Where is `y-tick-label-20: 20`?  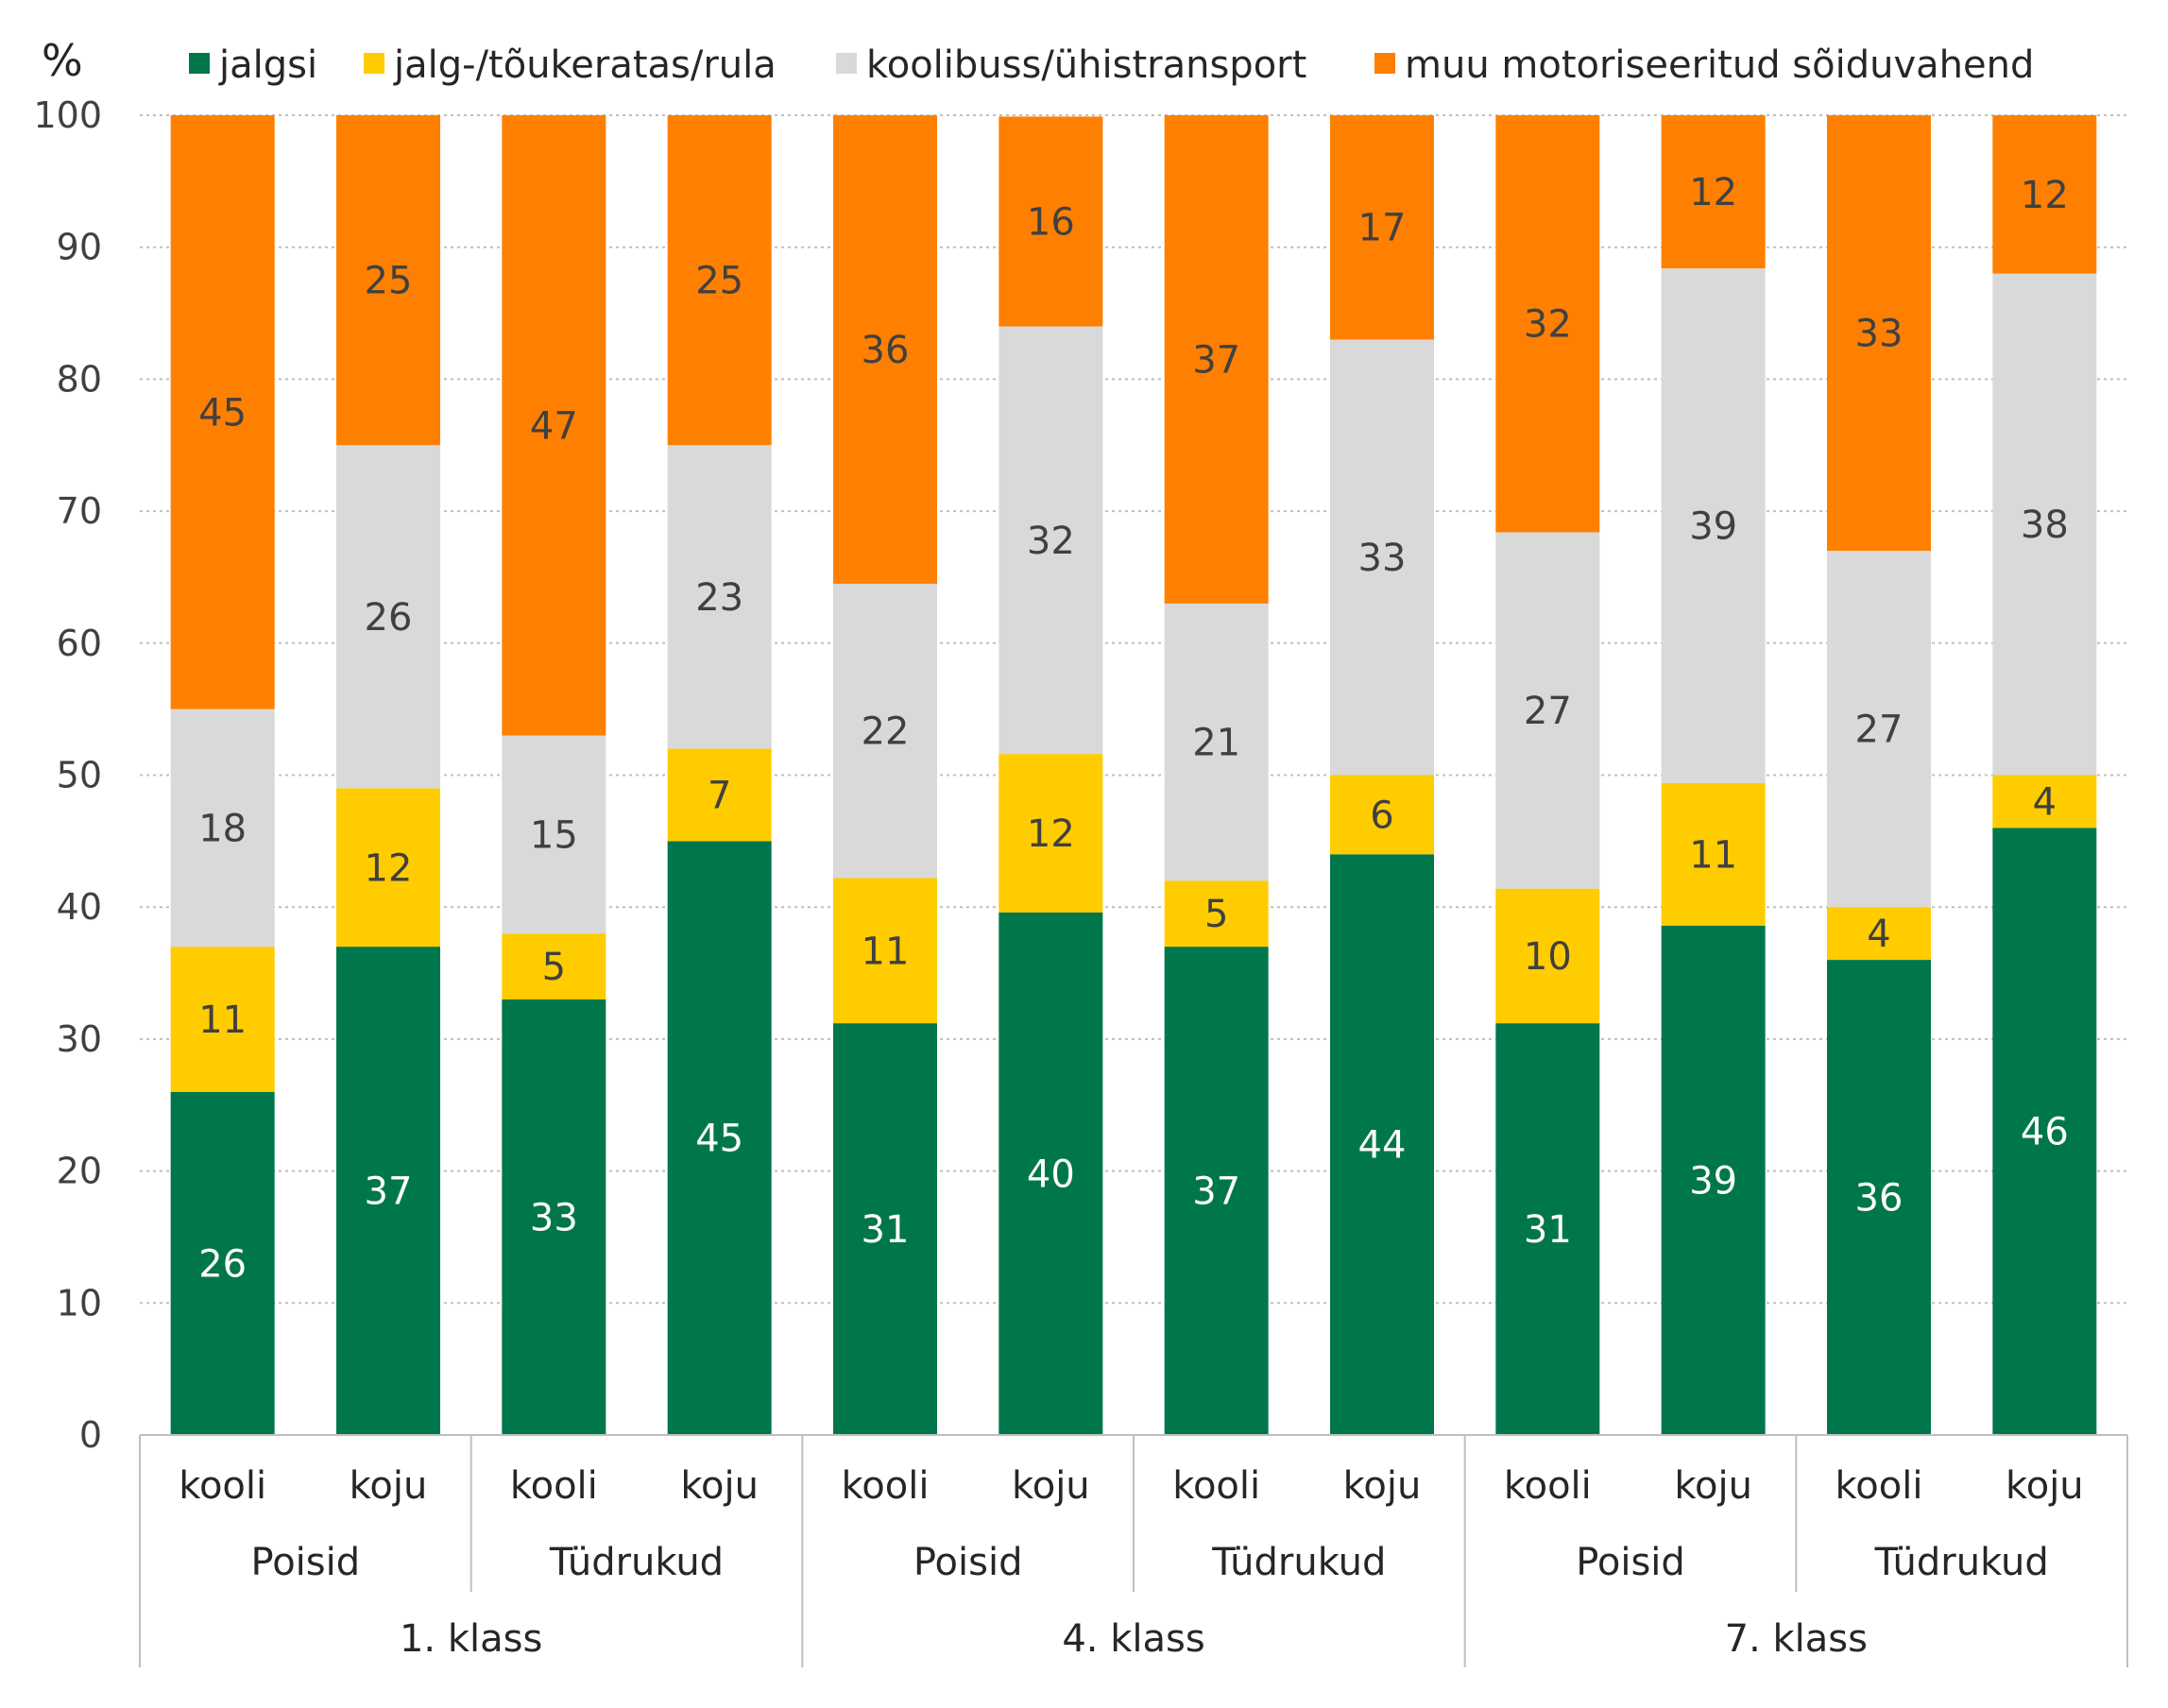 y-tick-label-20: 20 is located at coordinates (79, 1171).